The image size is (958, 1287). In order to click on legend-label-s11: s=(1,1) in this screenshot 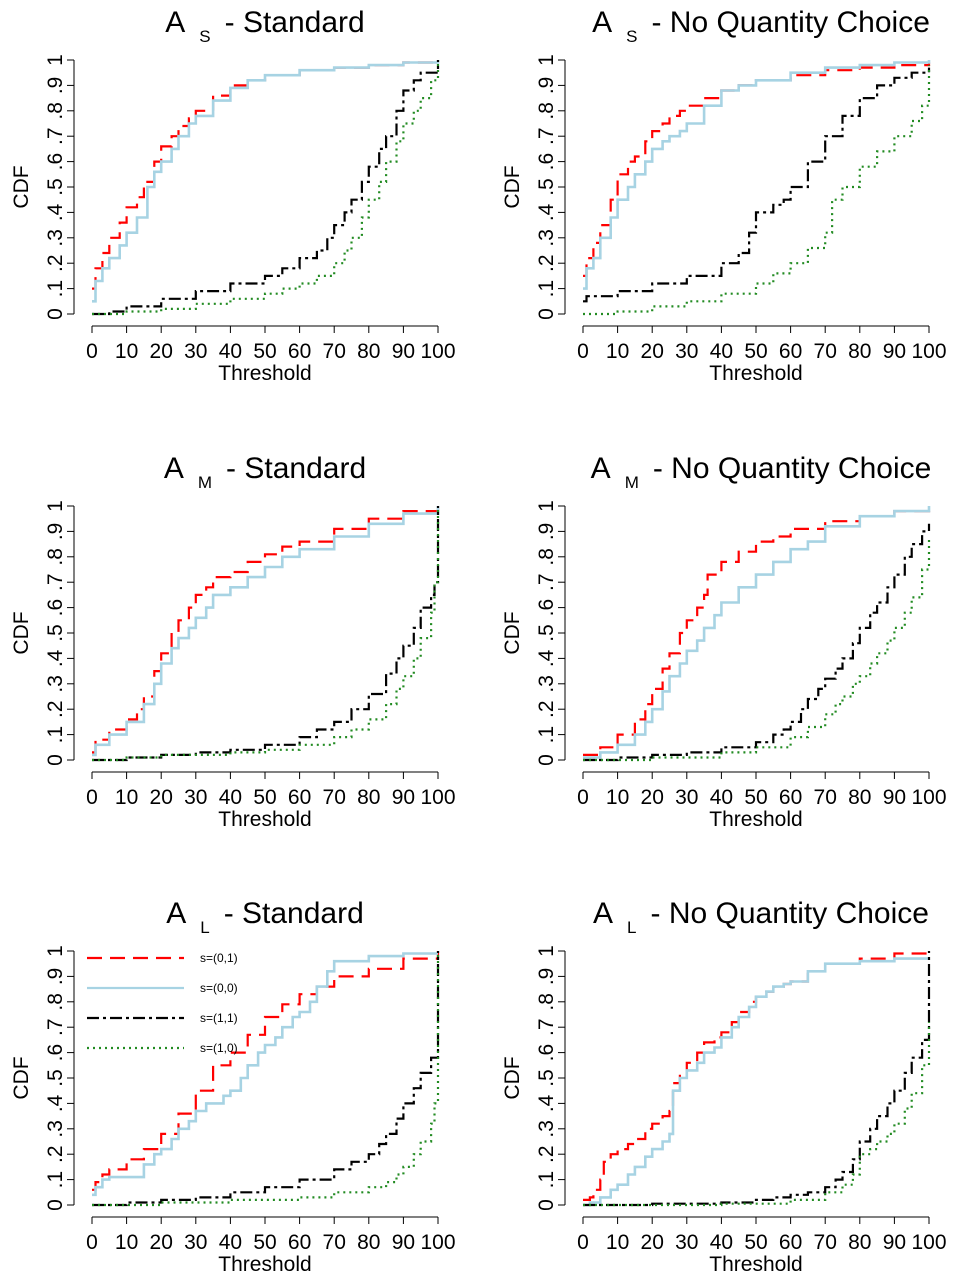, I will do `click(219, 1018)`.